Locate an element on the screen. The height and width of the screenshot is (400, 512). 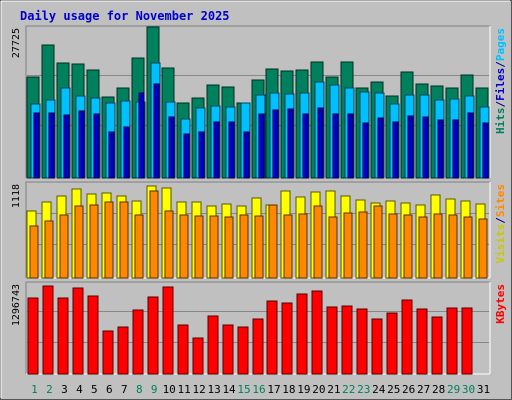
x-tick-10: 10 is located at coordinates (169, 389).